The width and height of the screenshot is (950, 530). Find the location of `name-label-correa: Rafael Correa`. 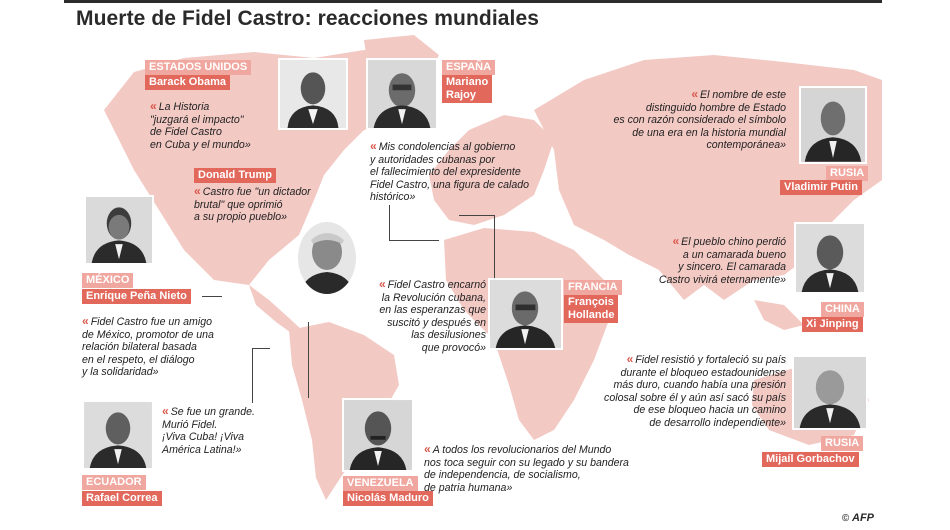

name-label-correa: Rafael Correa is located at coordinates (122, 498).